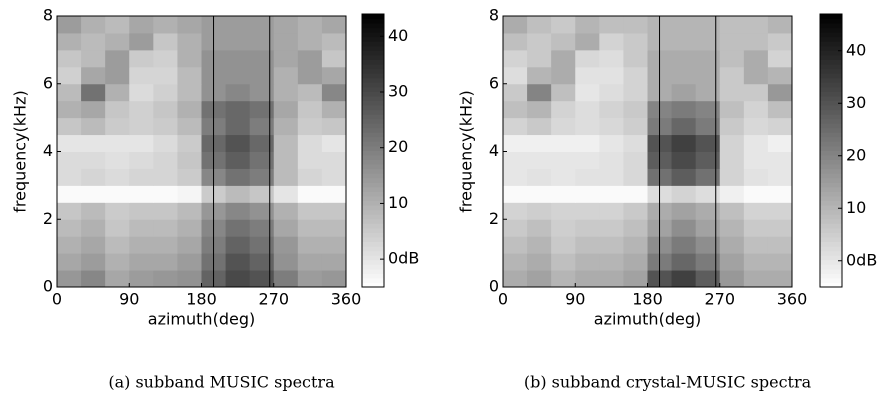 This screenshot has height=407, width=889. I want to click on x-tick-label: 180, so click(647, 299).